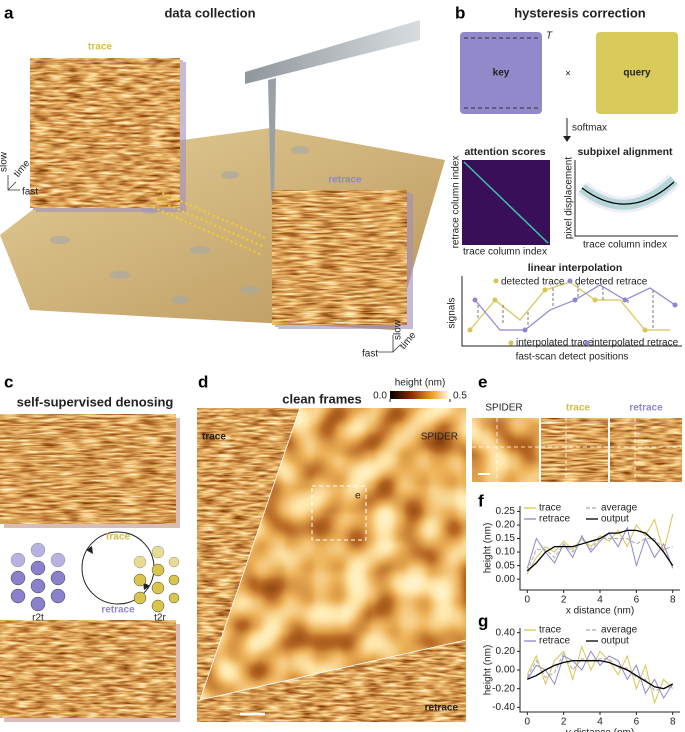 The height and width of the screenshot is (732, 685). Describe the element at coordinates (420, 395) in the screenshot. I see `colorbar` at that location.